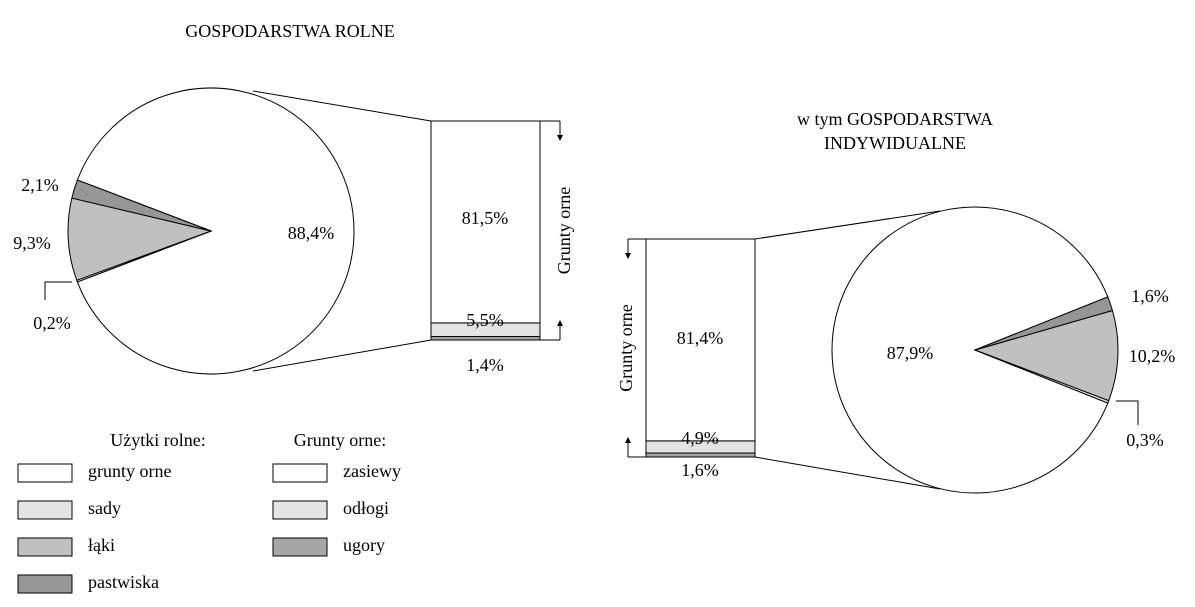 This screenshot has width=1195, height=607. Describe the element at coordinates (372, 471) in the screenshot. I see `legend-label: zasiewy` at that location.